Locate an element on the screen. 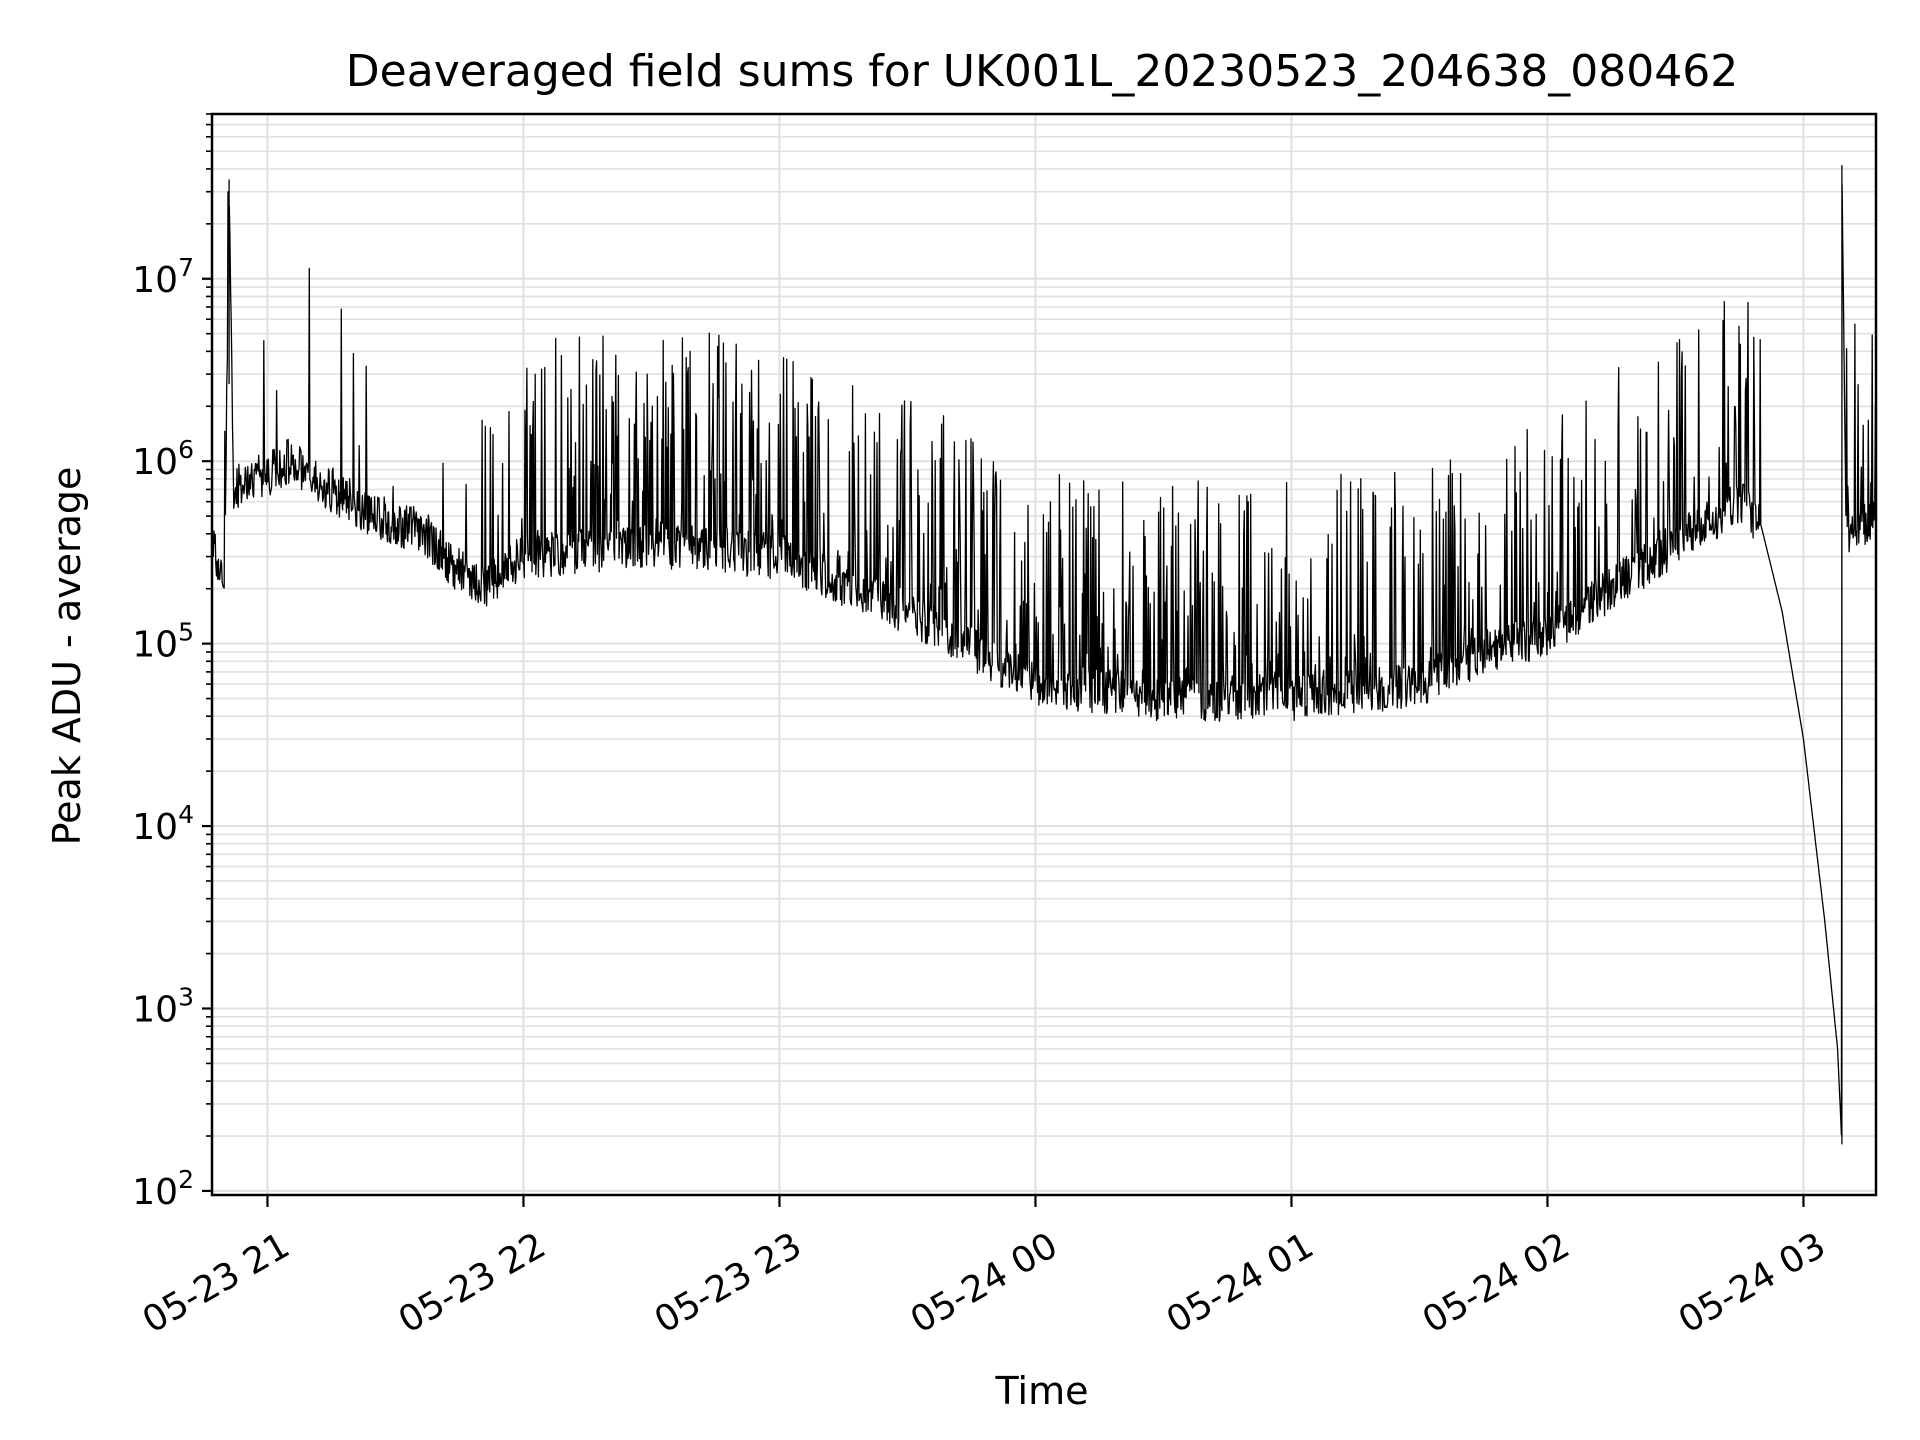 Image resolution: width=1920 pixels, height=1440 pixels. y-tick-label: 10⁶ is located at coordinates (163, 459).